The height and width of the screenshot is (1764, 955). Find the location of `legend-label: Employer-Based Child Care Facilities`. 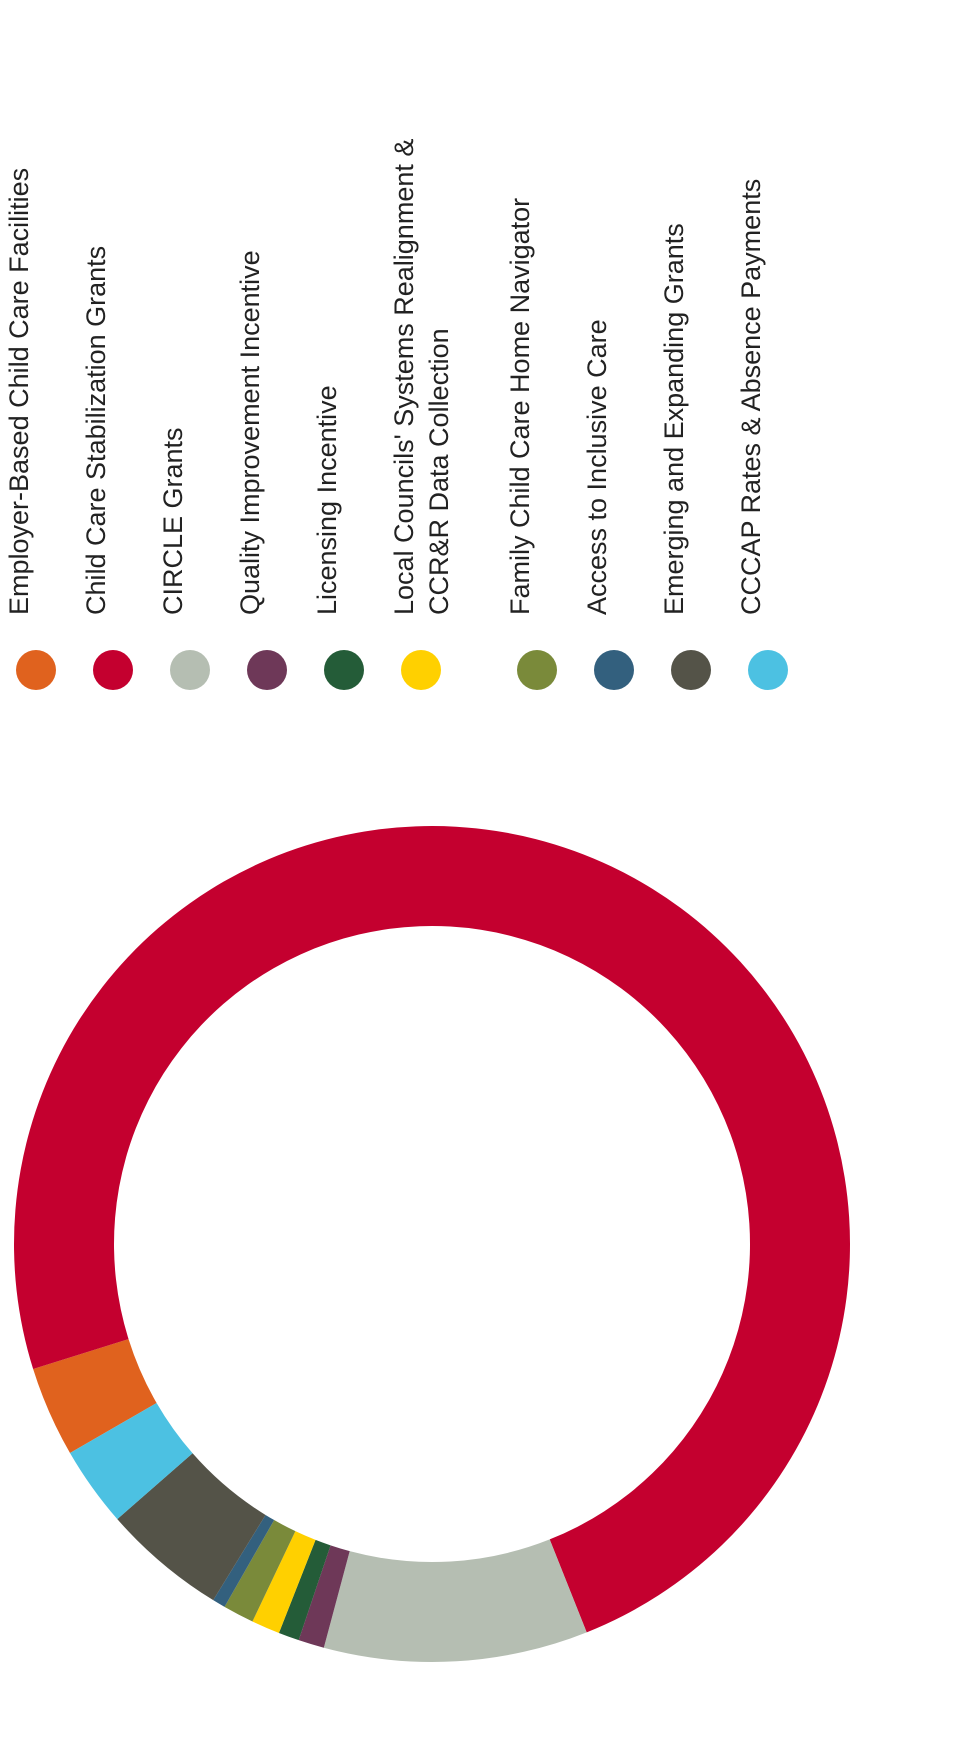

legend-label: Employer-Based Child Care Facilities is located at coordinates (19, 391).